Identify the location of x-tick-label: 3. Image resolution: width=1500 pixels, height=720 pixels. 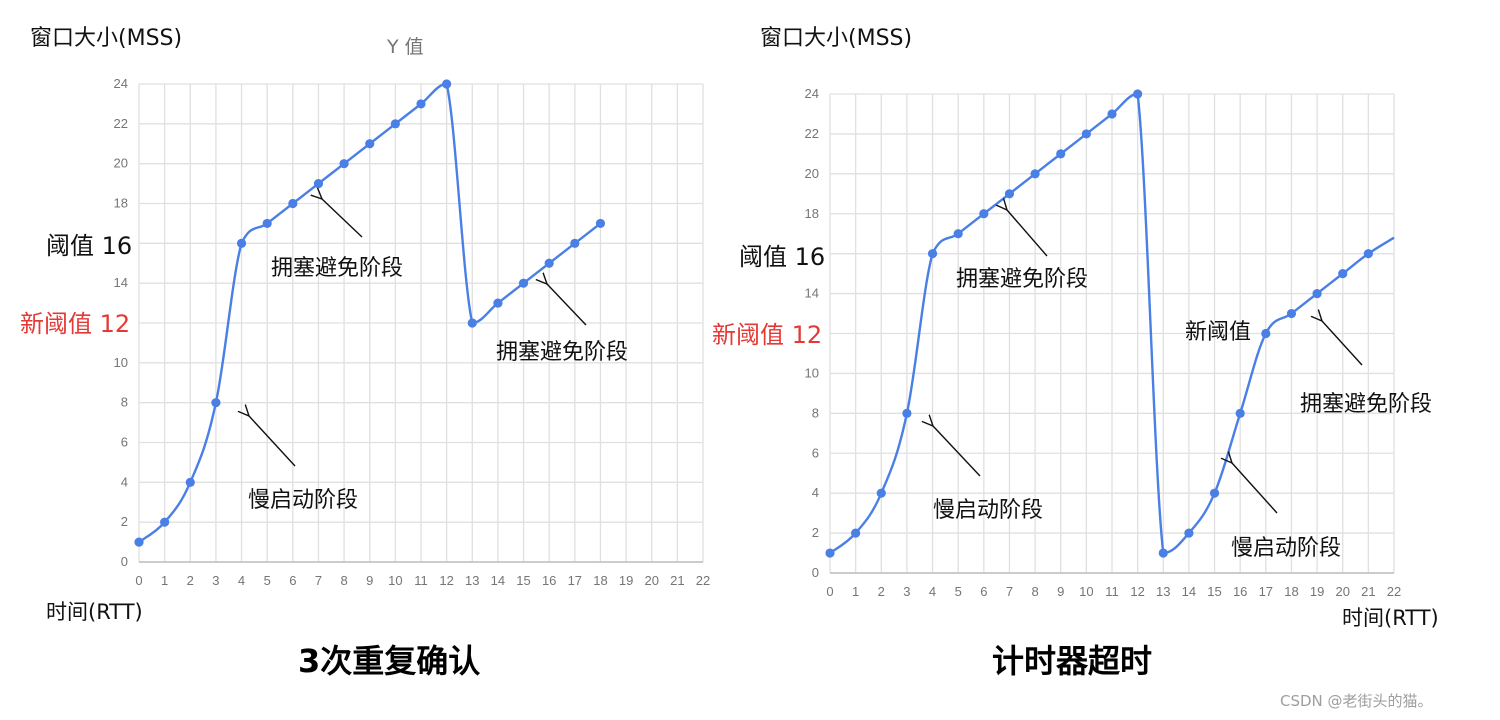
(215, 580).